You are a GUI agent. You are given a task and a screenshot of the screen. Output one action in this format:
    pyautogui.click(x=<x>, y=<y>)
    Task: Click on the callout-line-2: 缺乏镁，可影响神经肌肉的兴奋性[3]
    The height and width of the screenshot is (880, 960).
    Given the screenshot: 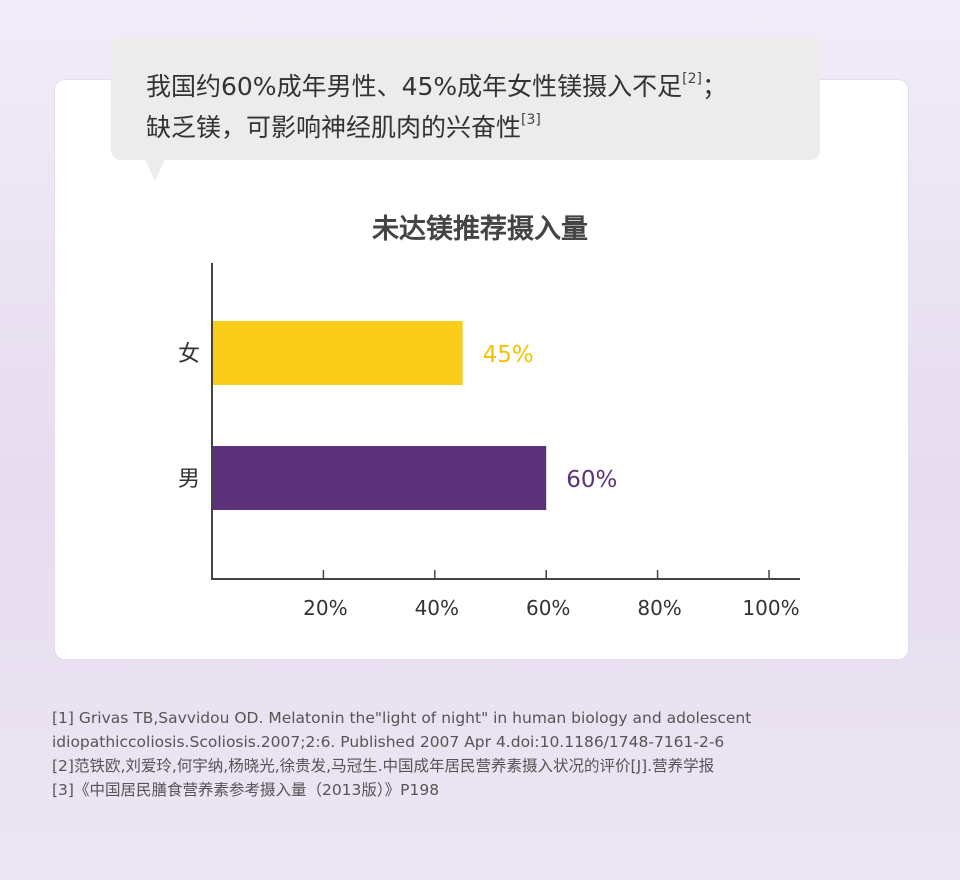 What is the action you would take?
    pyautogui.click(x=343, y=124)
    